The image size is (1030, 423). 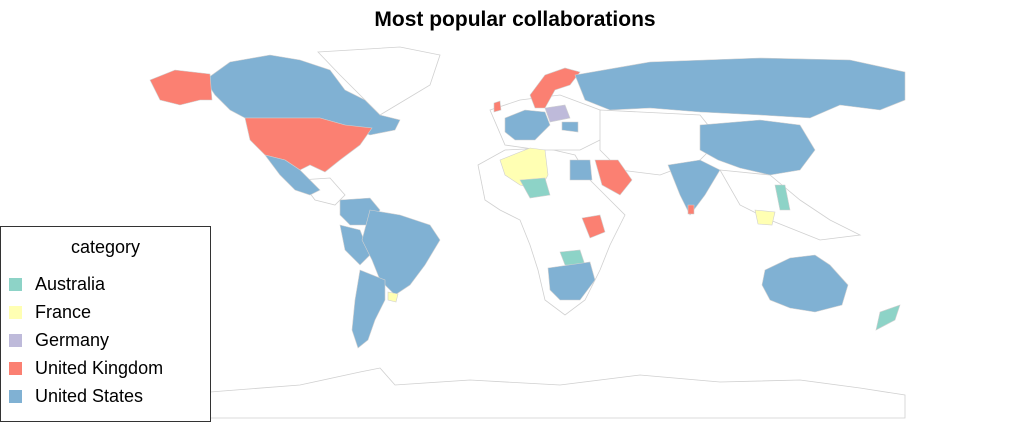 What do you see at coordinates (308, 145) in the screenshot?
I see `region-united-states` at bounding box center [308, 145].